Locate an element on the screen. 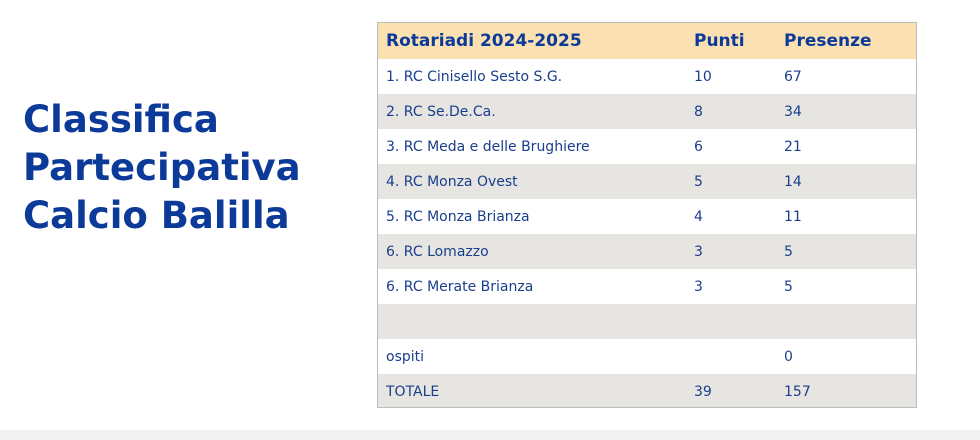 This screenshot has height=440, width=980. table-row: 6. RC Lomazzo 3 5 is located at coordinates (647, 251).